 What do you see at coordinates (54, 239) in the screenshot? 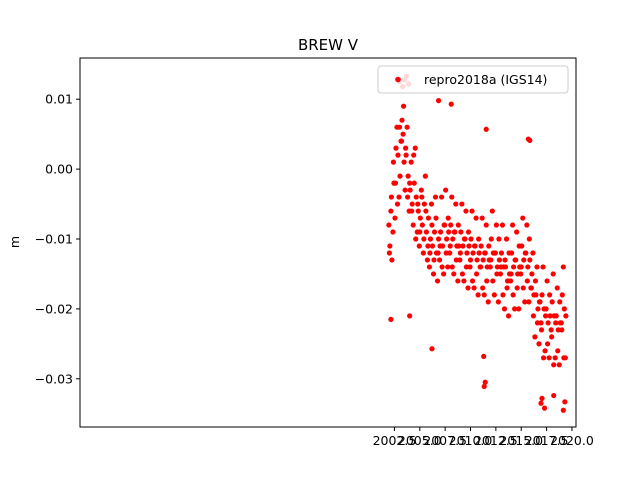
I see `y-tick-label: −0.01` at bounding box center [54, 239].